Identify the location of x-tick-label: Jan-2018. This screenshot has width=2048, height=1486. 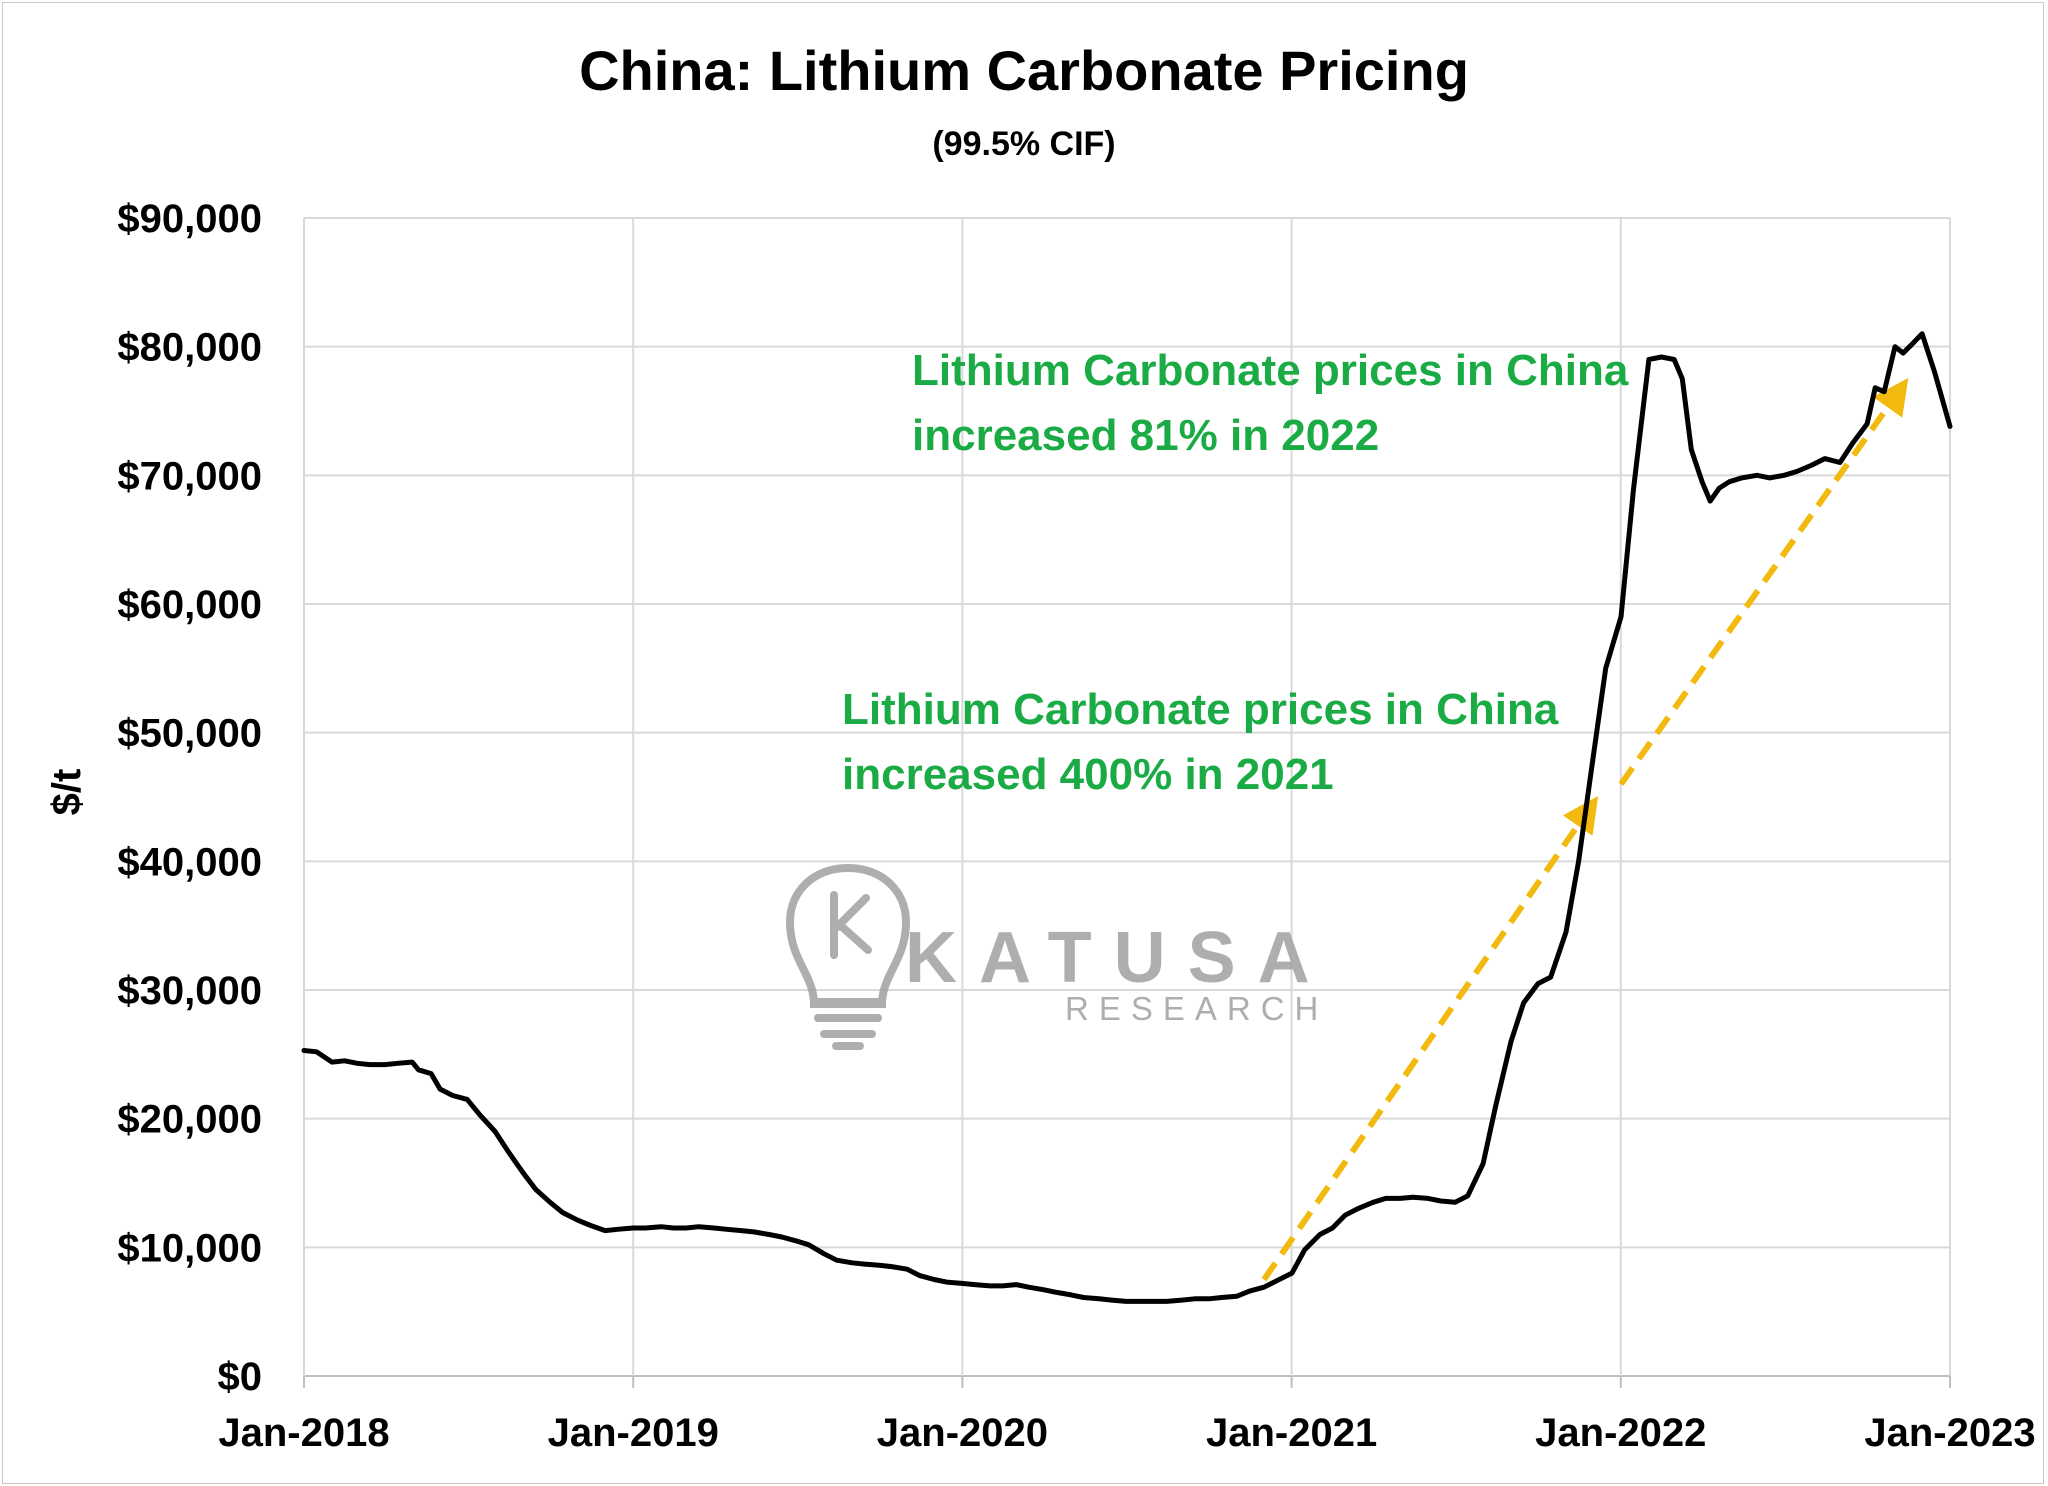
(303, 1433).